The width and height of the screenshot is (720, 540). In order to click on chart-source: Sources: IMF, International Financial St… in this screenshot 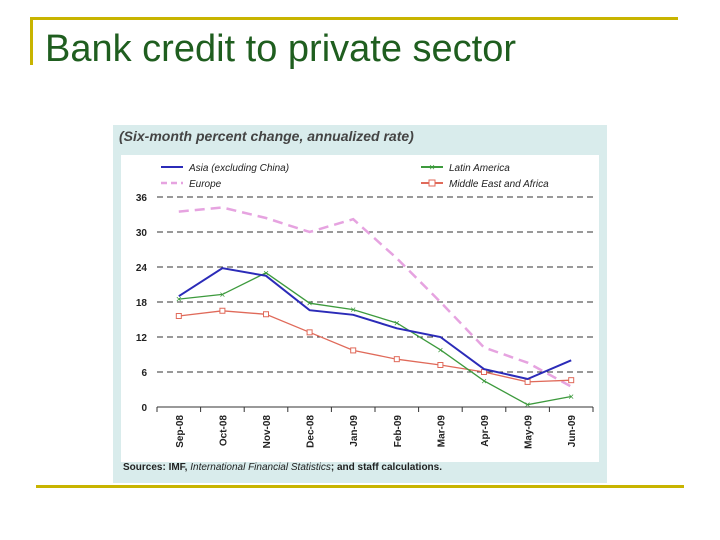, I will do `click(282, 467)`.